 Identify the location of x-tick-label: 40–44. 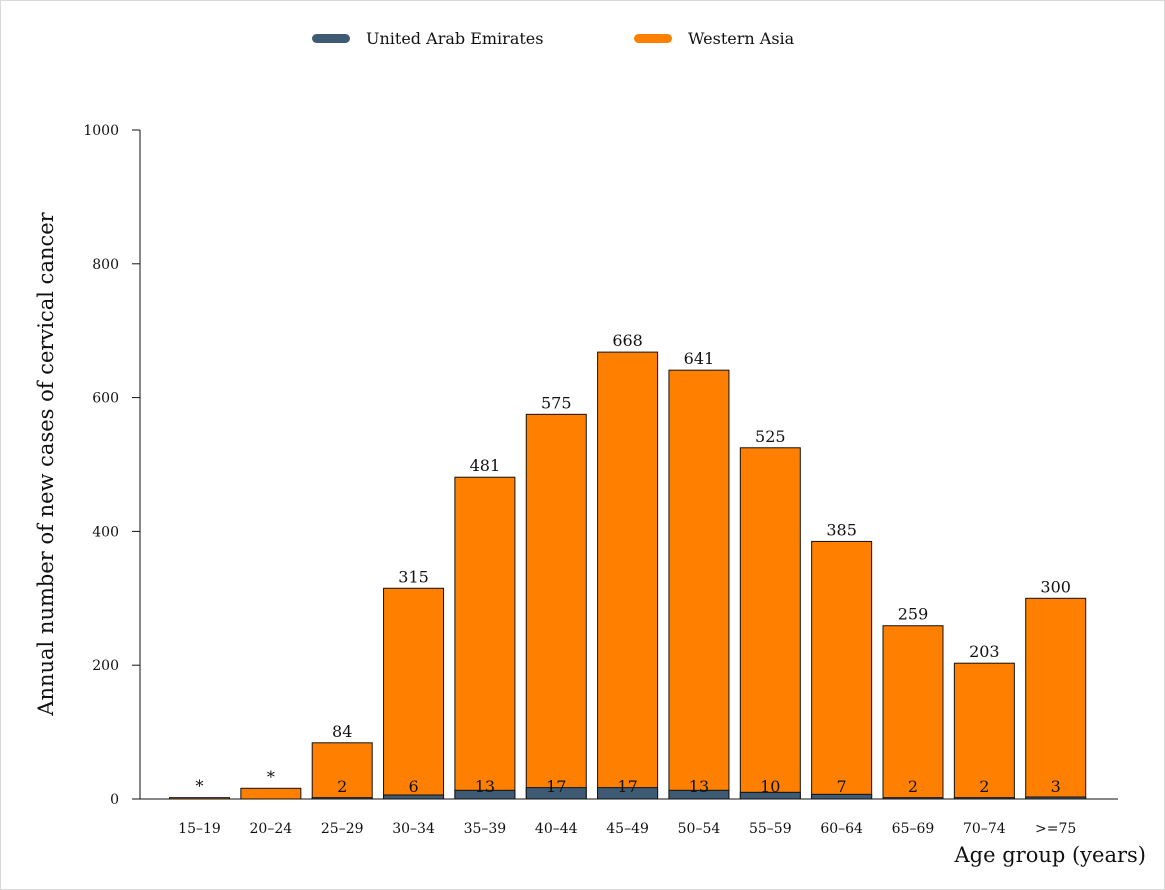
(556, 829).